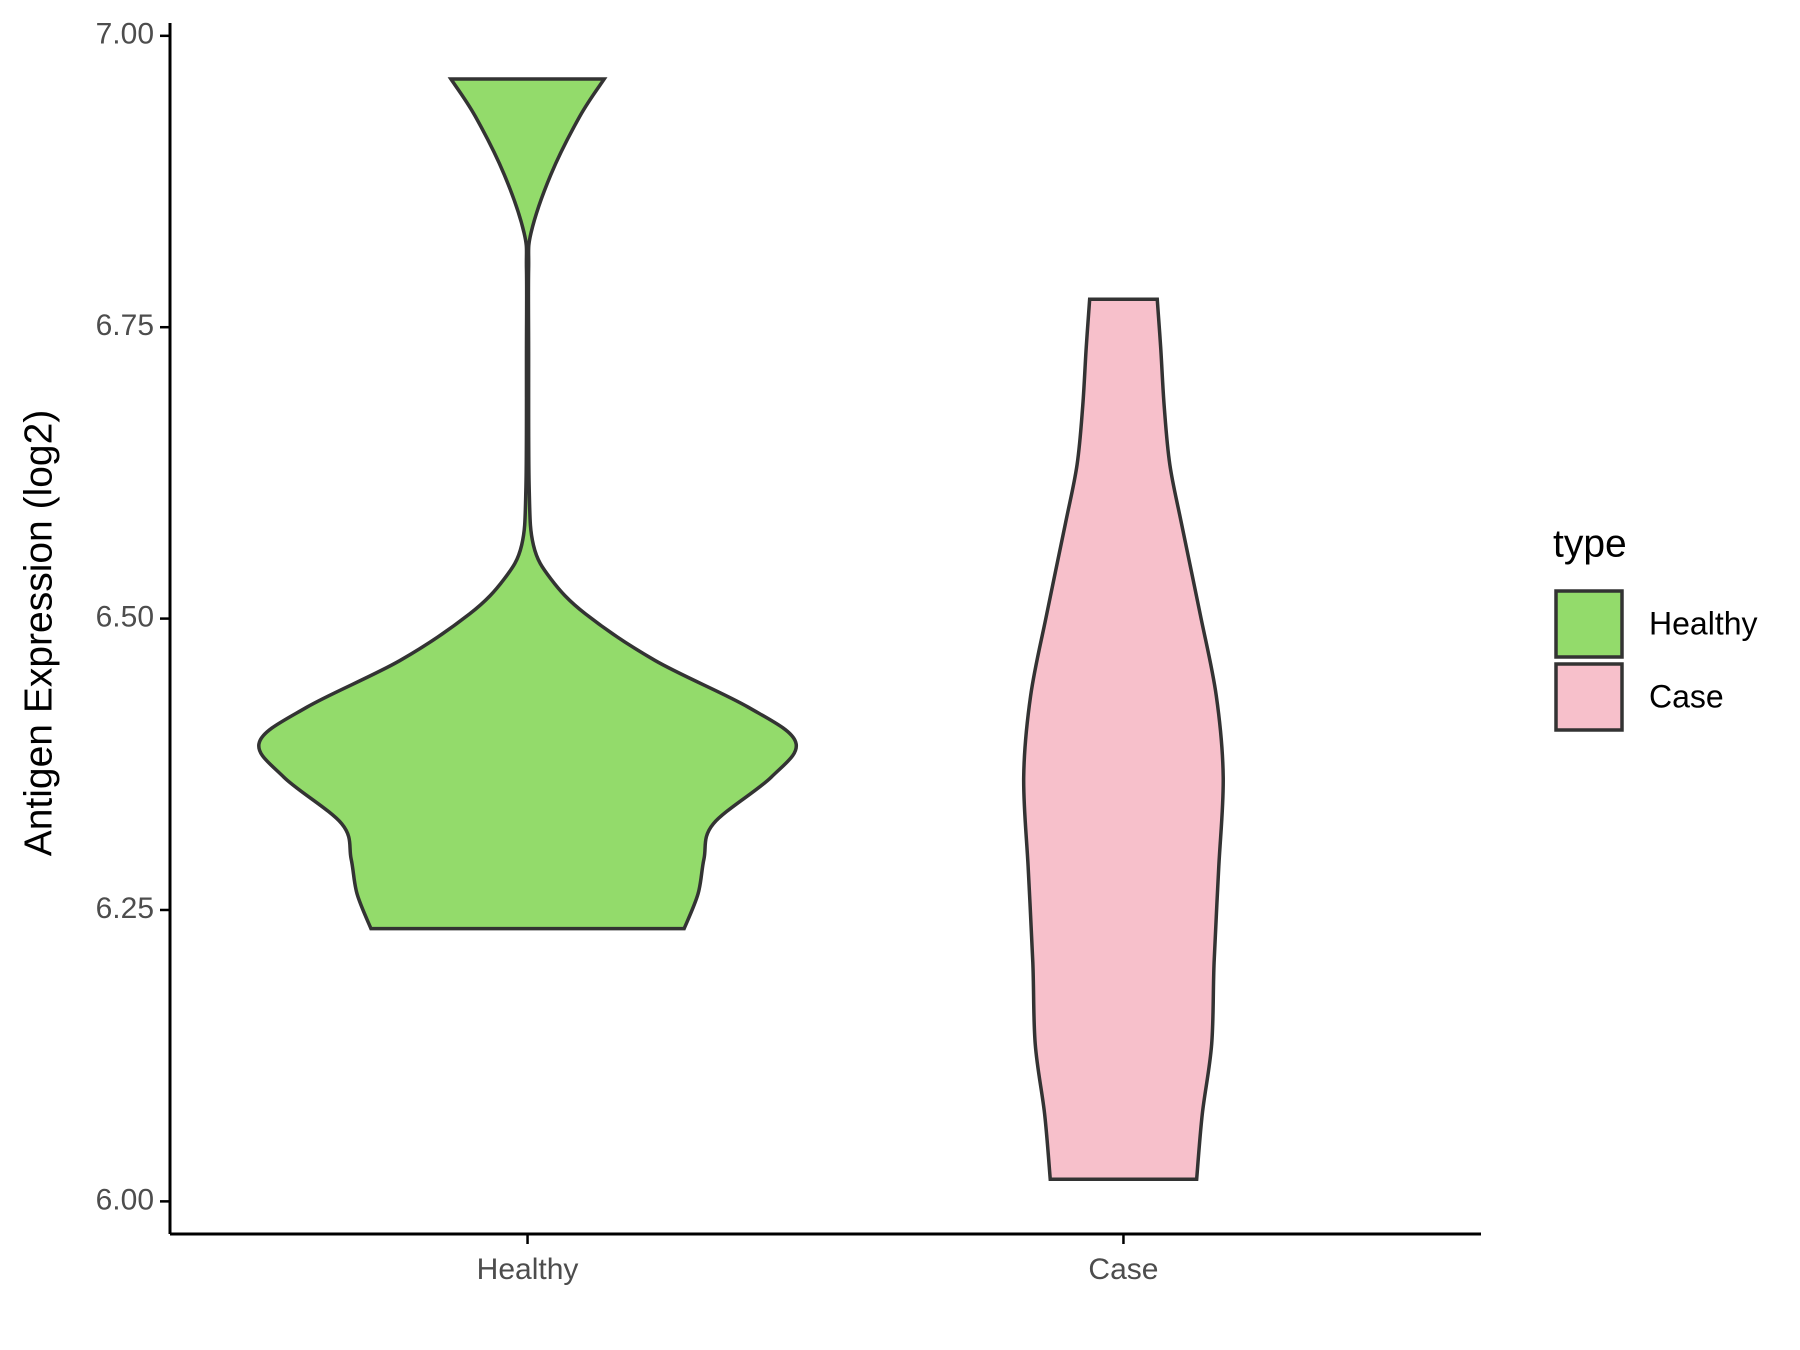 The width and height of the screenshot is (1800, 1350). I want to click on y-tick-label: 6.00, so click(125, 1199).